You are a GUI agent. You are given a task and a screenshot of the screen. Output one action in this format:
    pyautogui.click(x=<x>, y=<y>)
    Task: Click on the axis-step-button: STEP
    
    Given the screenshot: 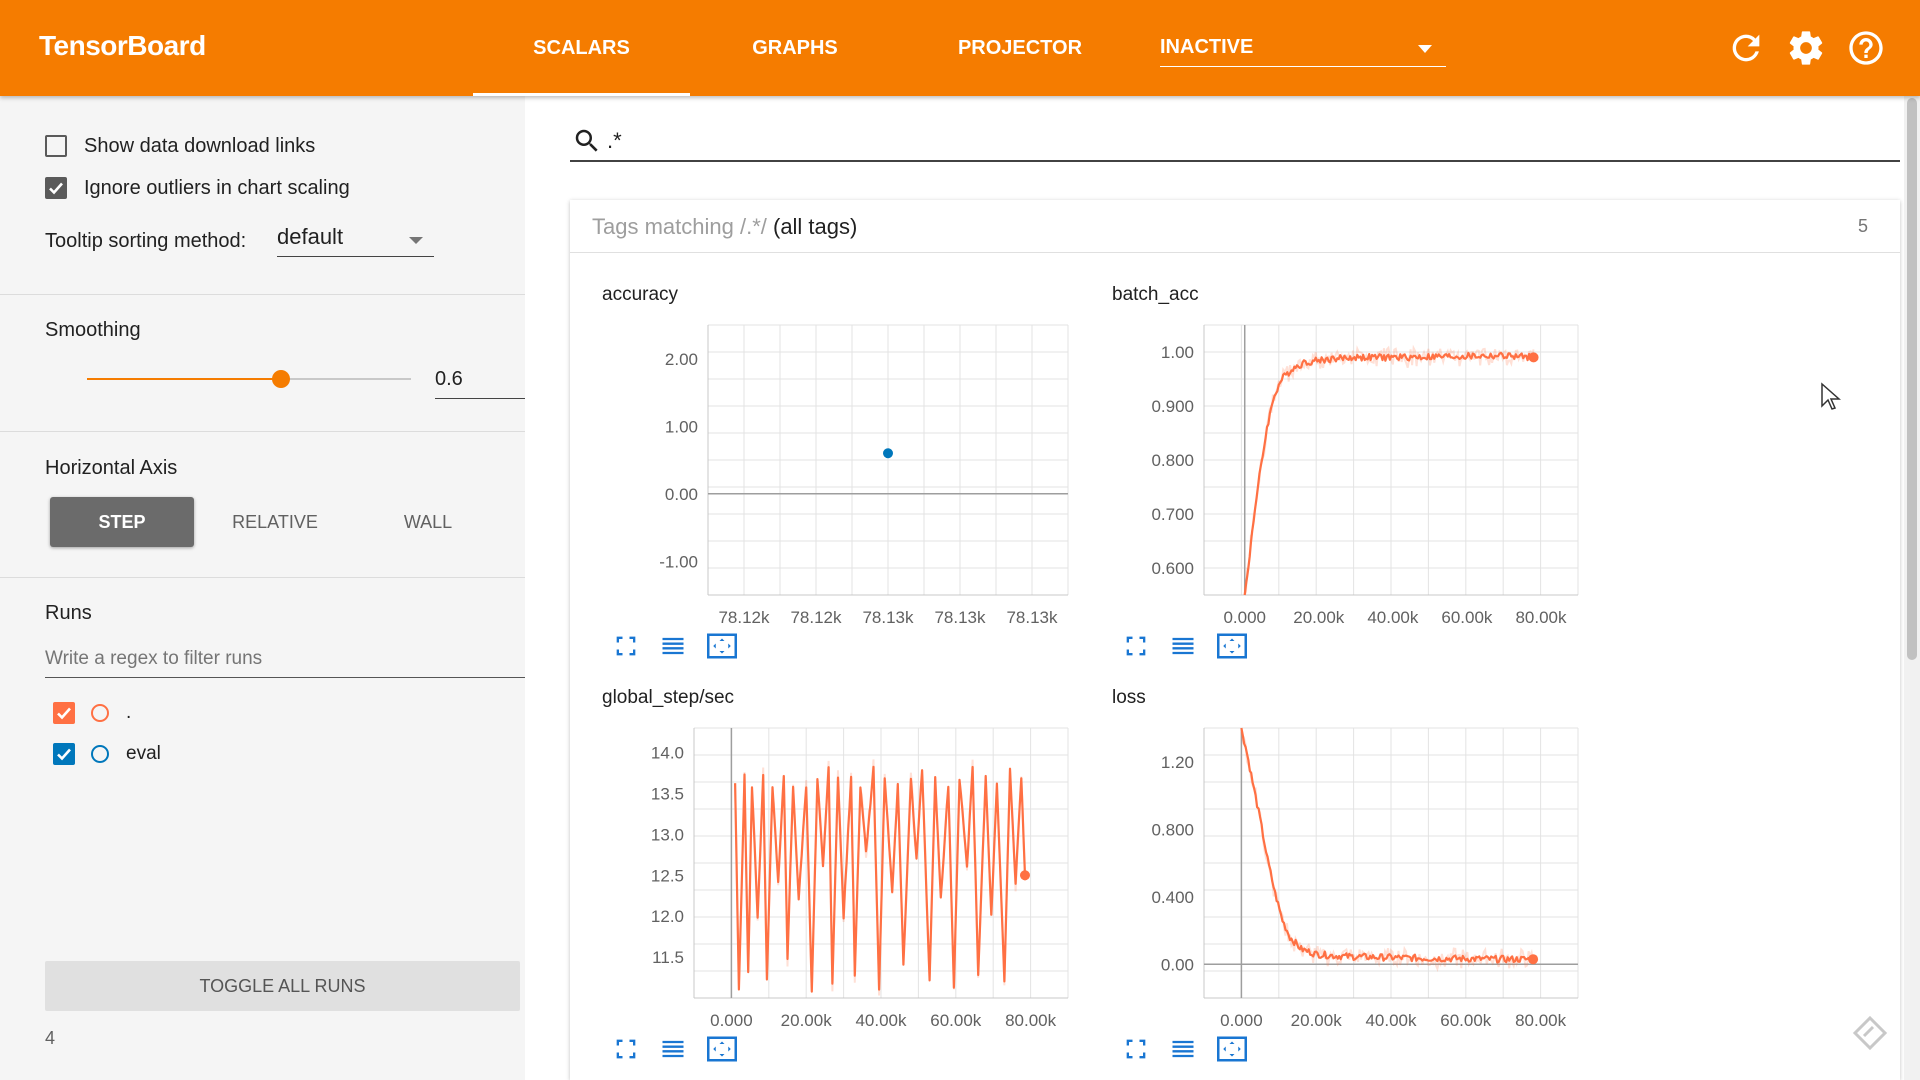 What is the action you would take?
    pyautogui.click(x=122, y=522)
    